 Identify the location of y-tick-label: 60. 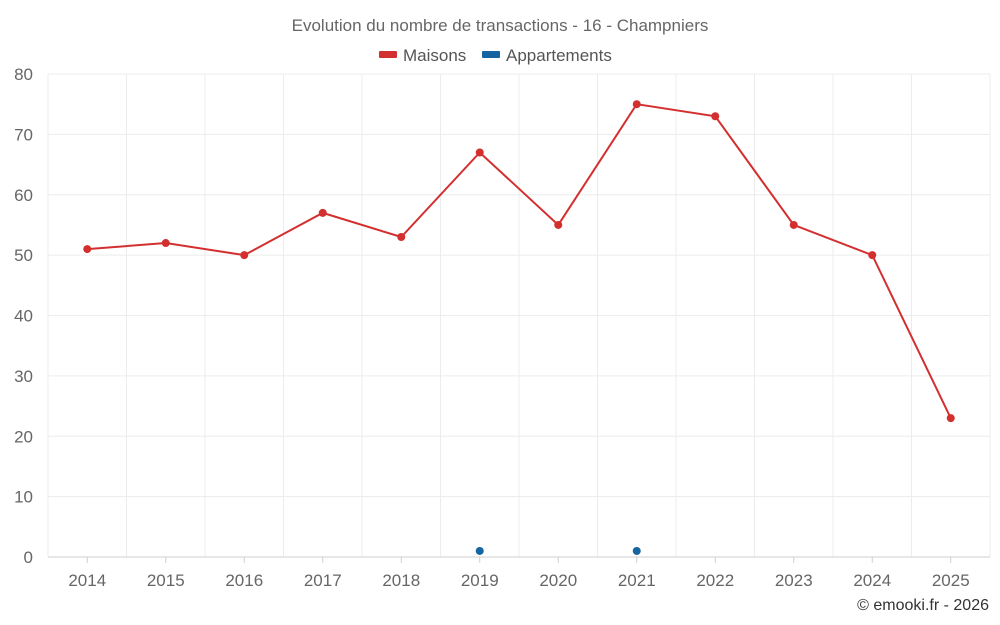
(23, 195).